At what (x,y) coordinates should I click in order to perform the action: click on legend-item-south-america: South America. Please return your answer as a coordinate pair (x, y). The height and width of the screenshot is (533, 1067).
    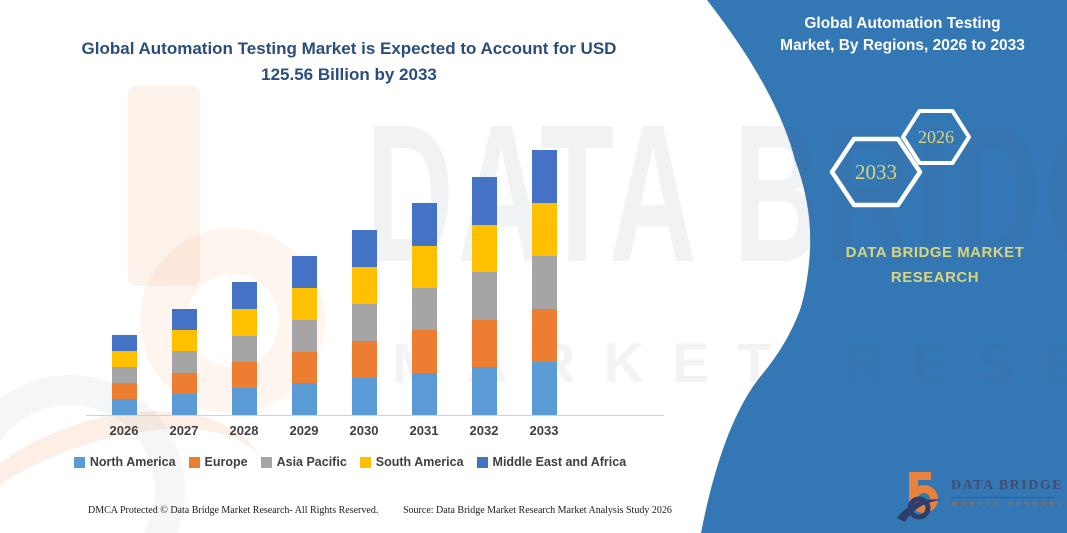
    Looking at the image, I should click on (411, 462).